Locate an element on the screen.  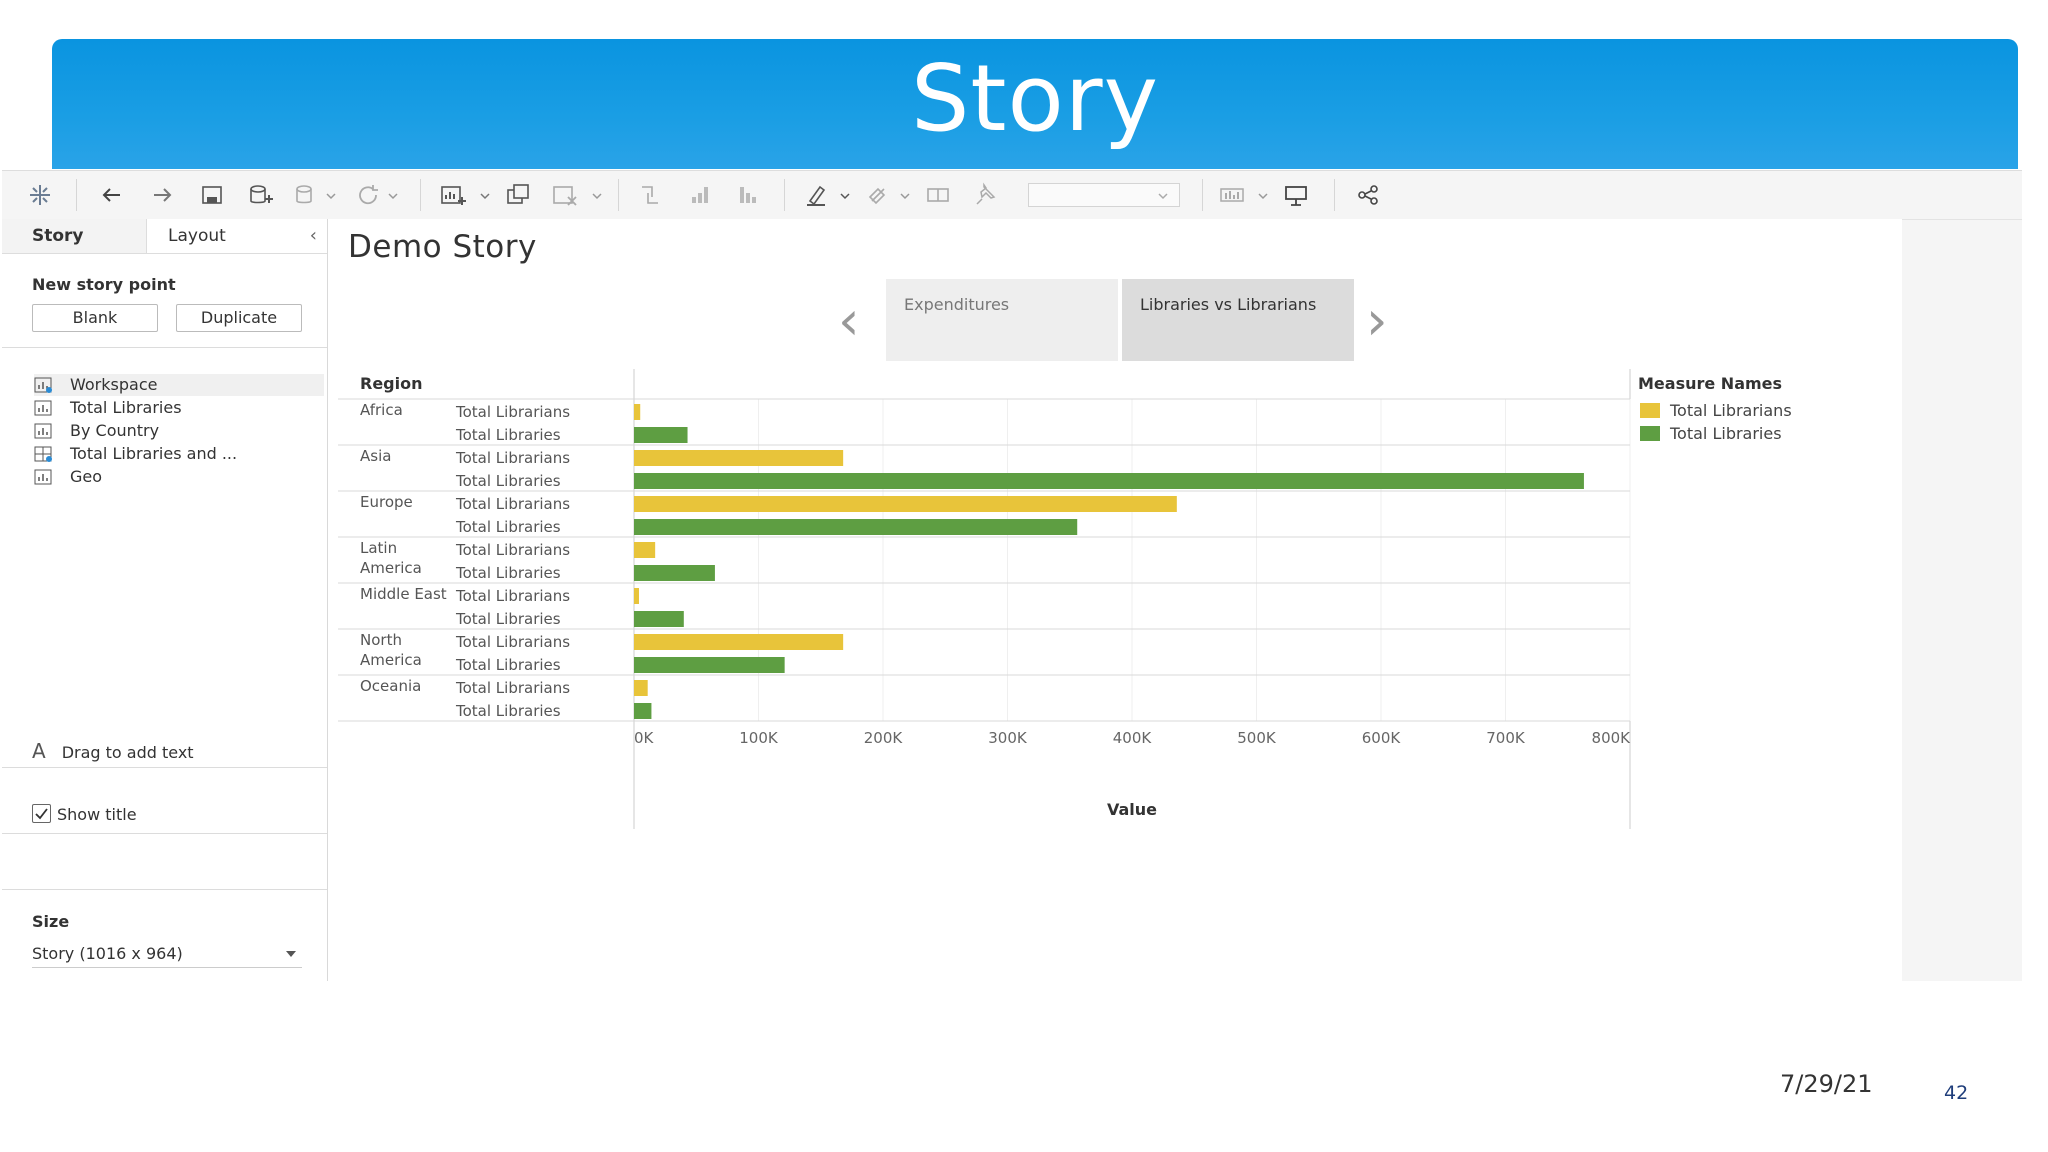
new-data-source-icon is located at coordinates (260, 195).